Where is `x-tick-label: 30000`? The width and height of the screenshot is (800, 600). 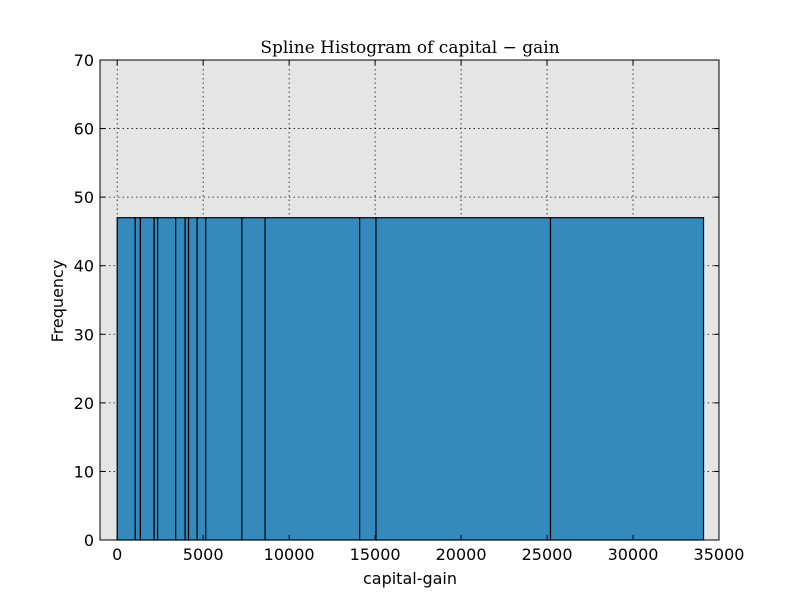
x-tick-label: 30000 is located at coordinates (633, 554).